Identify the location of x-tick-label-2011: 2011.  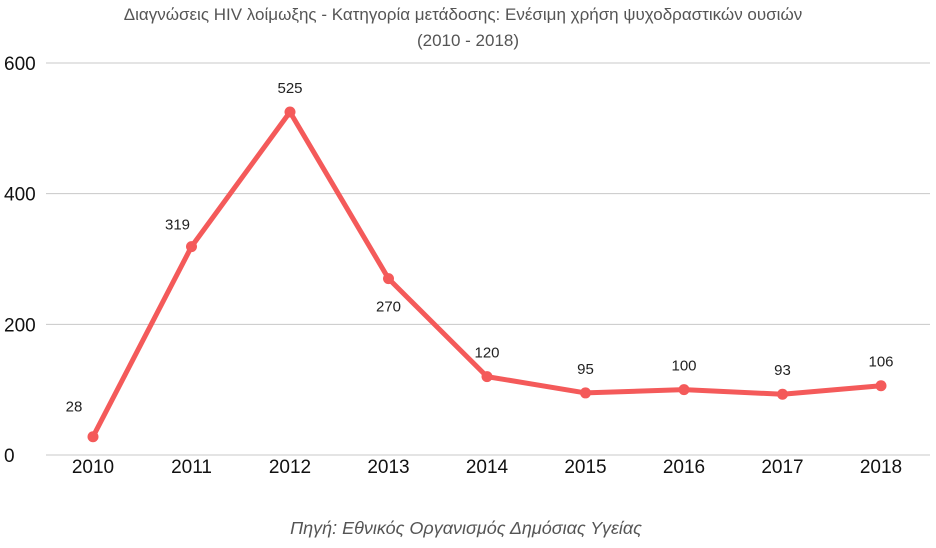
(191, 467).